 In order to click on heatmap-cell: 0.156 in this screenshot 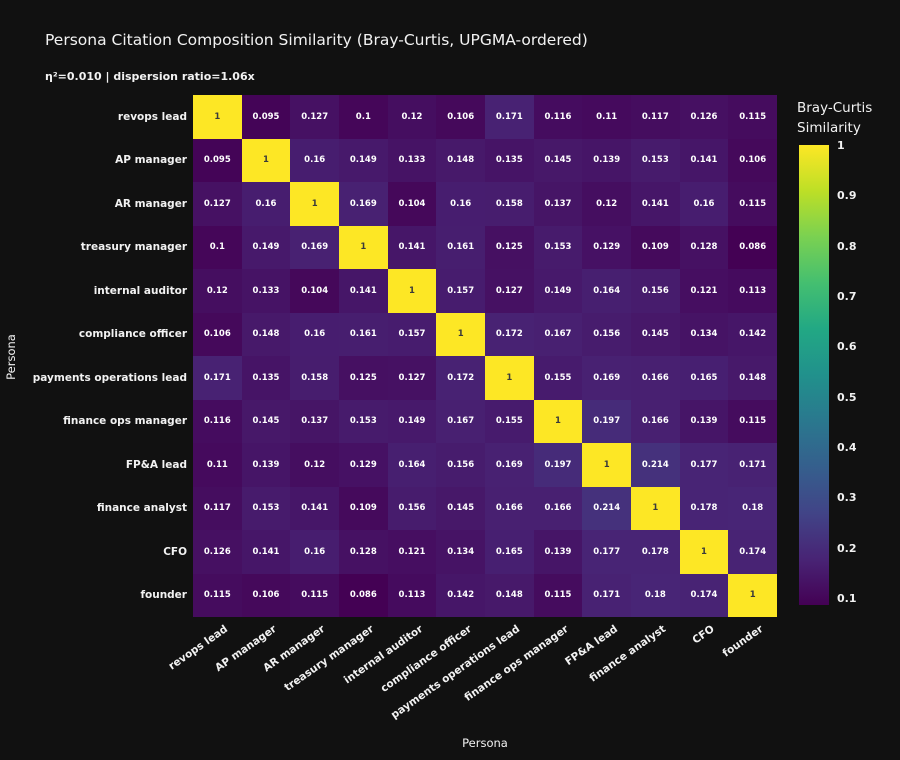, I will do `click(655, 291)`.